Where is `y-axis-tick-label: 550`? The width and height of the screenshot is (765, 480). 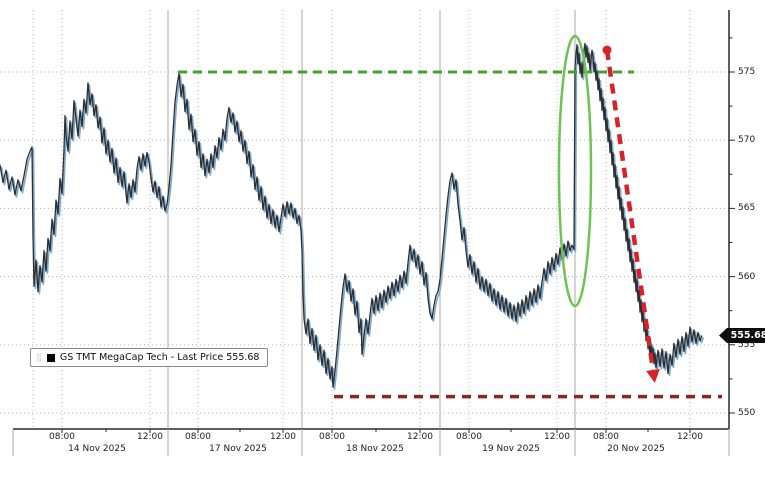 y-axis-tick-label: 550 is located at coordinates (747, 413).